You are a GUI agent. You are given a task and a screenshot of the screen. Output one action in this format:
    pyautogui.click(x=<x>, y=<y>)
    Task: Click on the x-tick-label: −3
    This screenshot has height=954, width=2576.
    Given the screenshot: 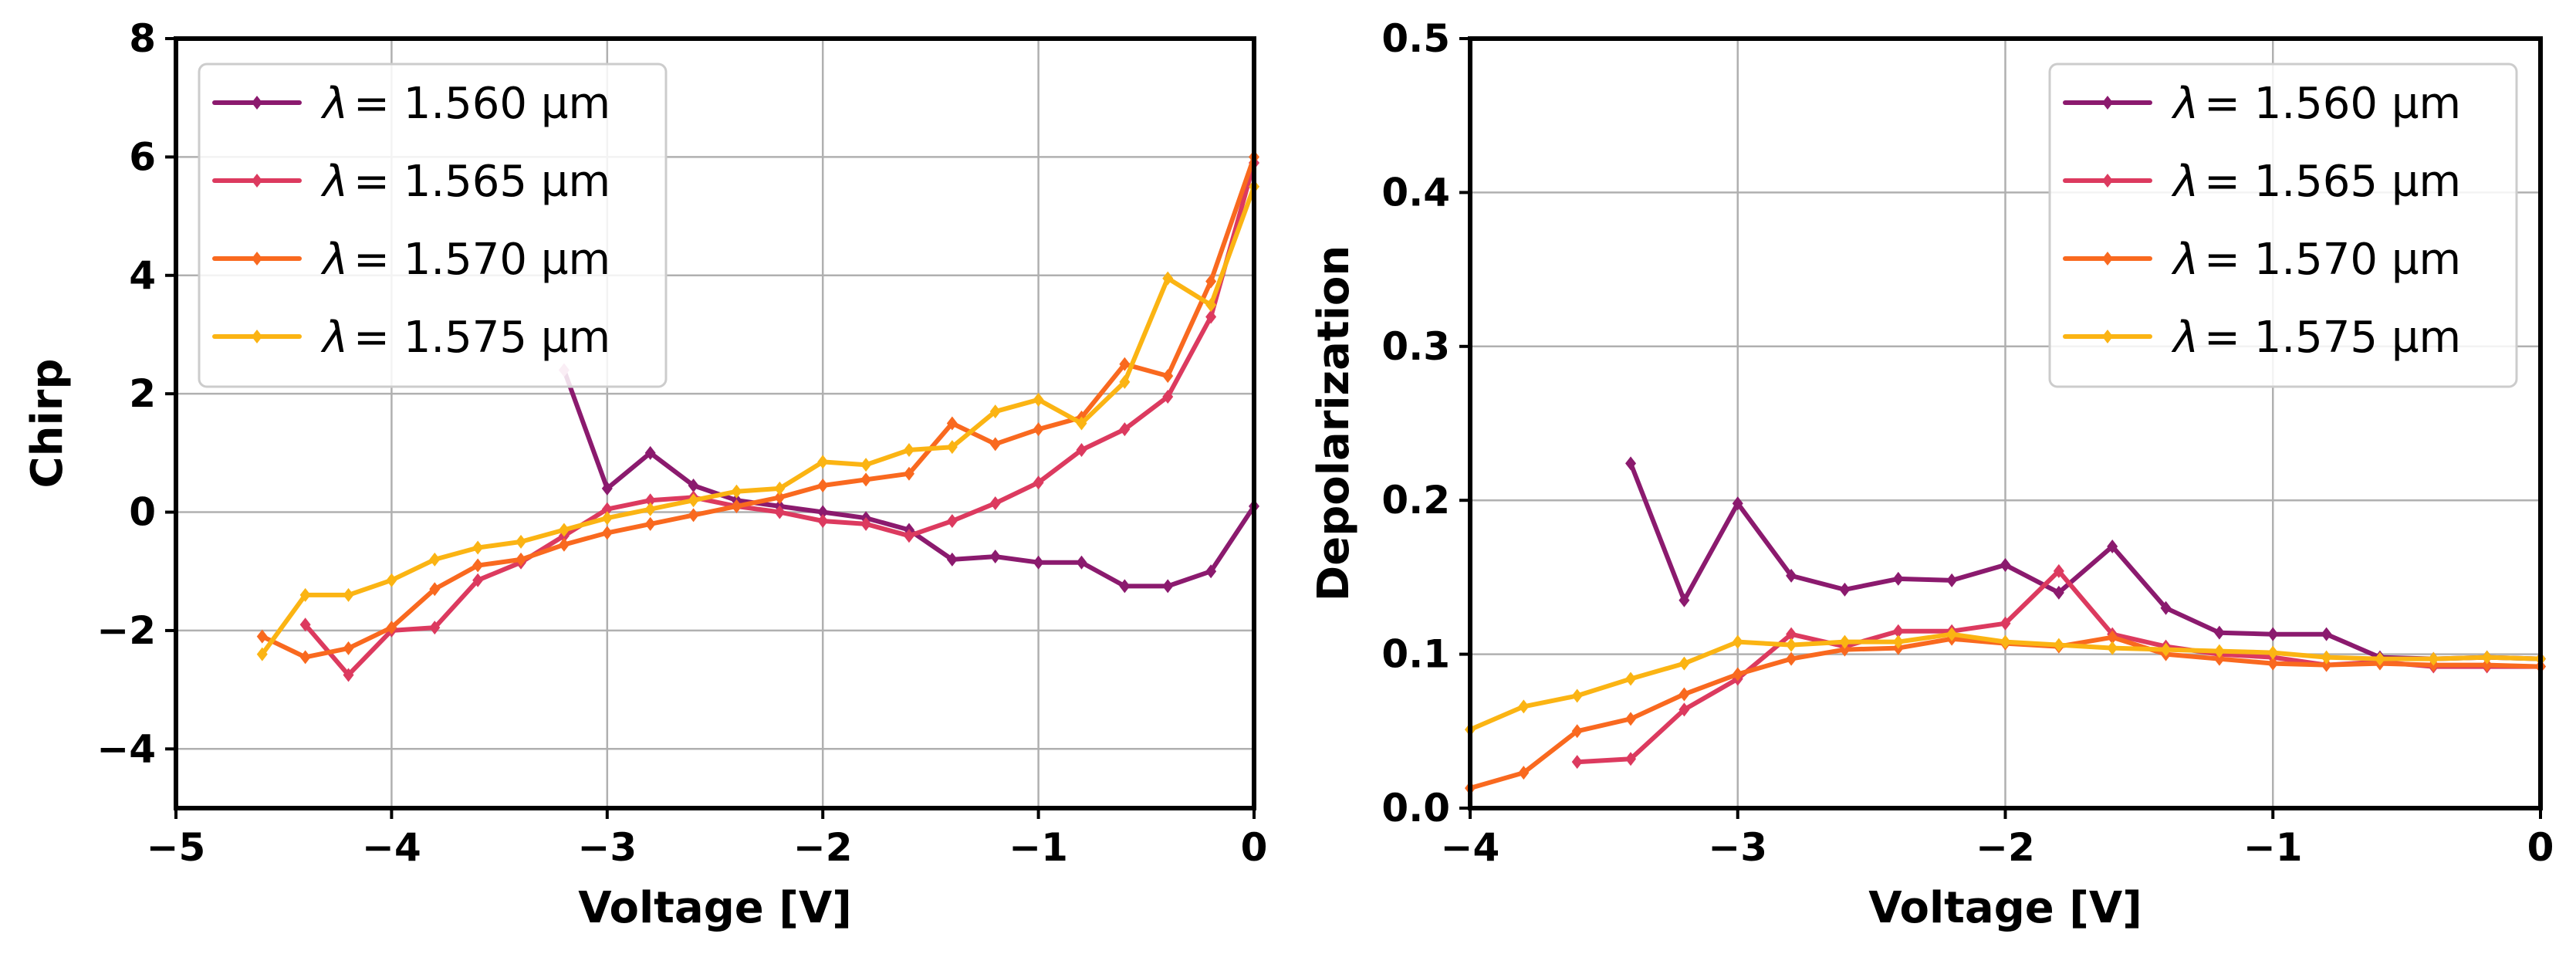 What is the action you would take?
    pyautogui.click(x=1737, y=847)
    